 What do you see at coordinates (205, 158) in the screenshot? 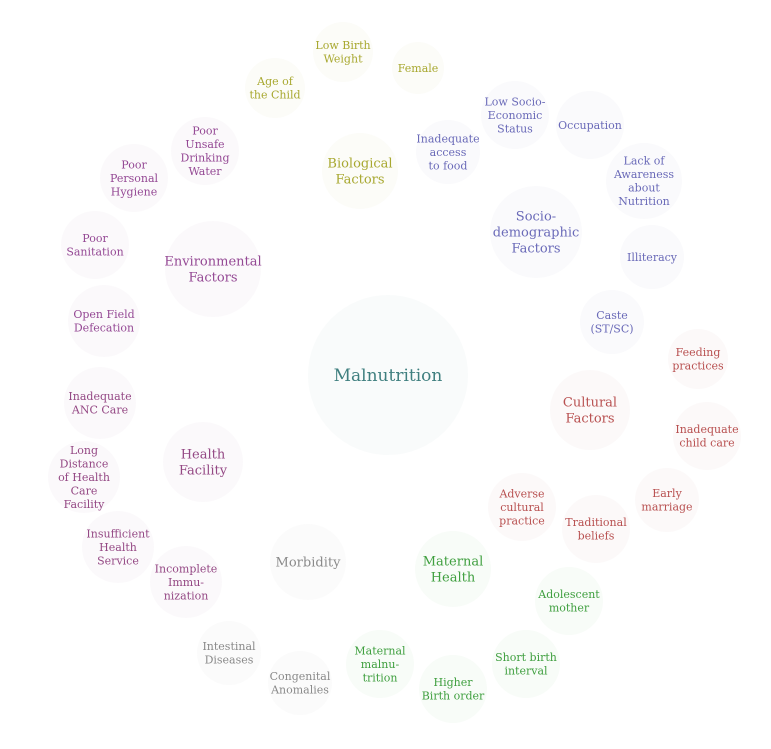
I see `node-label-line: Drinking` at bounding box center [205, 158].